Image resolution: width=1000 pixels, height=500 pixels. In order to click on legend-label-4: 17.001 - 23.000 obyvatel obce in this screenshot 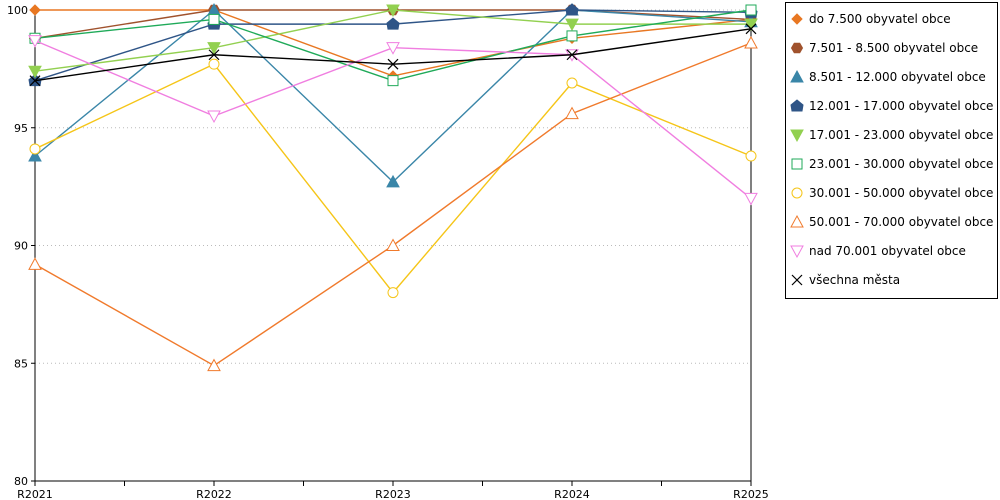, I will do `click(901, 135)`.